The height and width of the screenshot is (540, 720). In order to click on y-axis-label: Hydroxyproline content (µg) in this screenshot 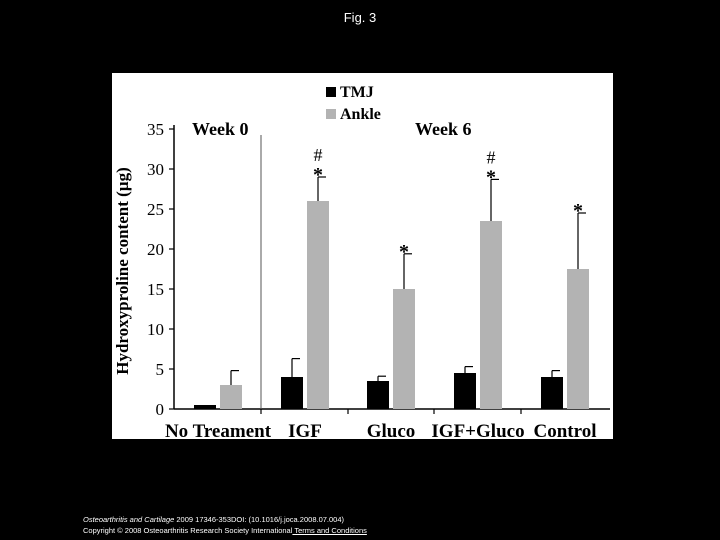, I will do `click(122, 271)`.